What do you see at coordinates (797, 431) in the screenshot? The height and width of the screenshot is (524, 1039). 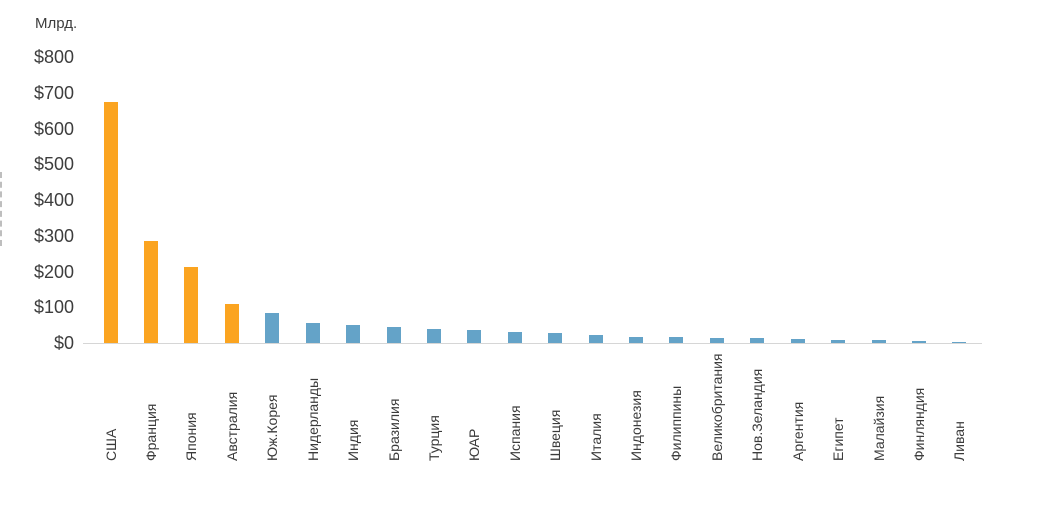 I see `x-tick-label: Аргентия` at bounding box center [797, 431].